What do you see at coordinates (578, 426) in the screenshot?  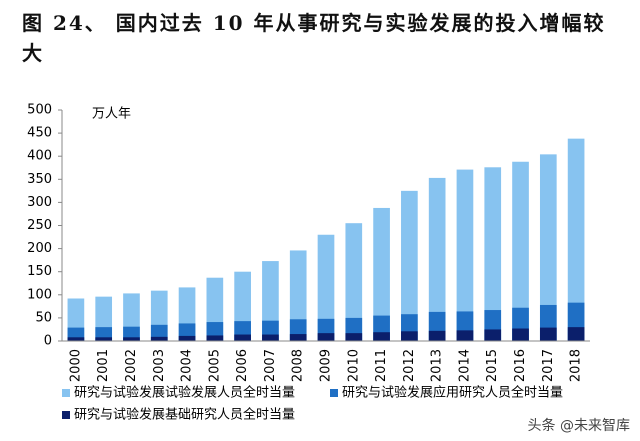 I see `watermark: 头条 @未来智库` at bounding box center [578, 426].